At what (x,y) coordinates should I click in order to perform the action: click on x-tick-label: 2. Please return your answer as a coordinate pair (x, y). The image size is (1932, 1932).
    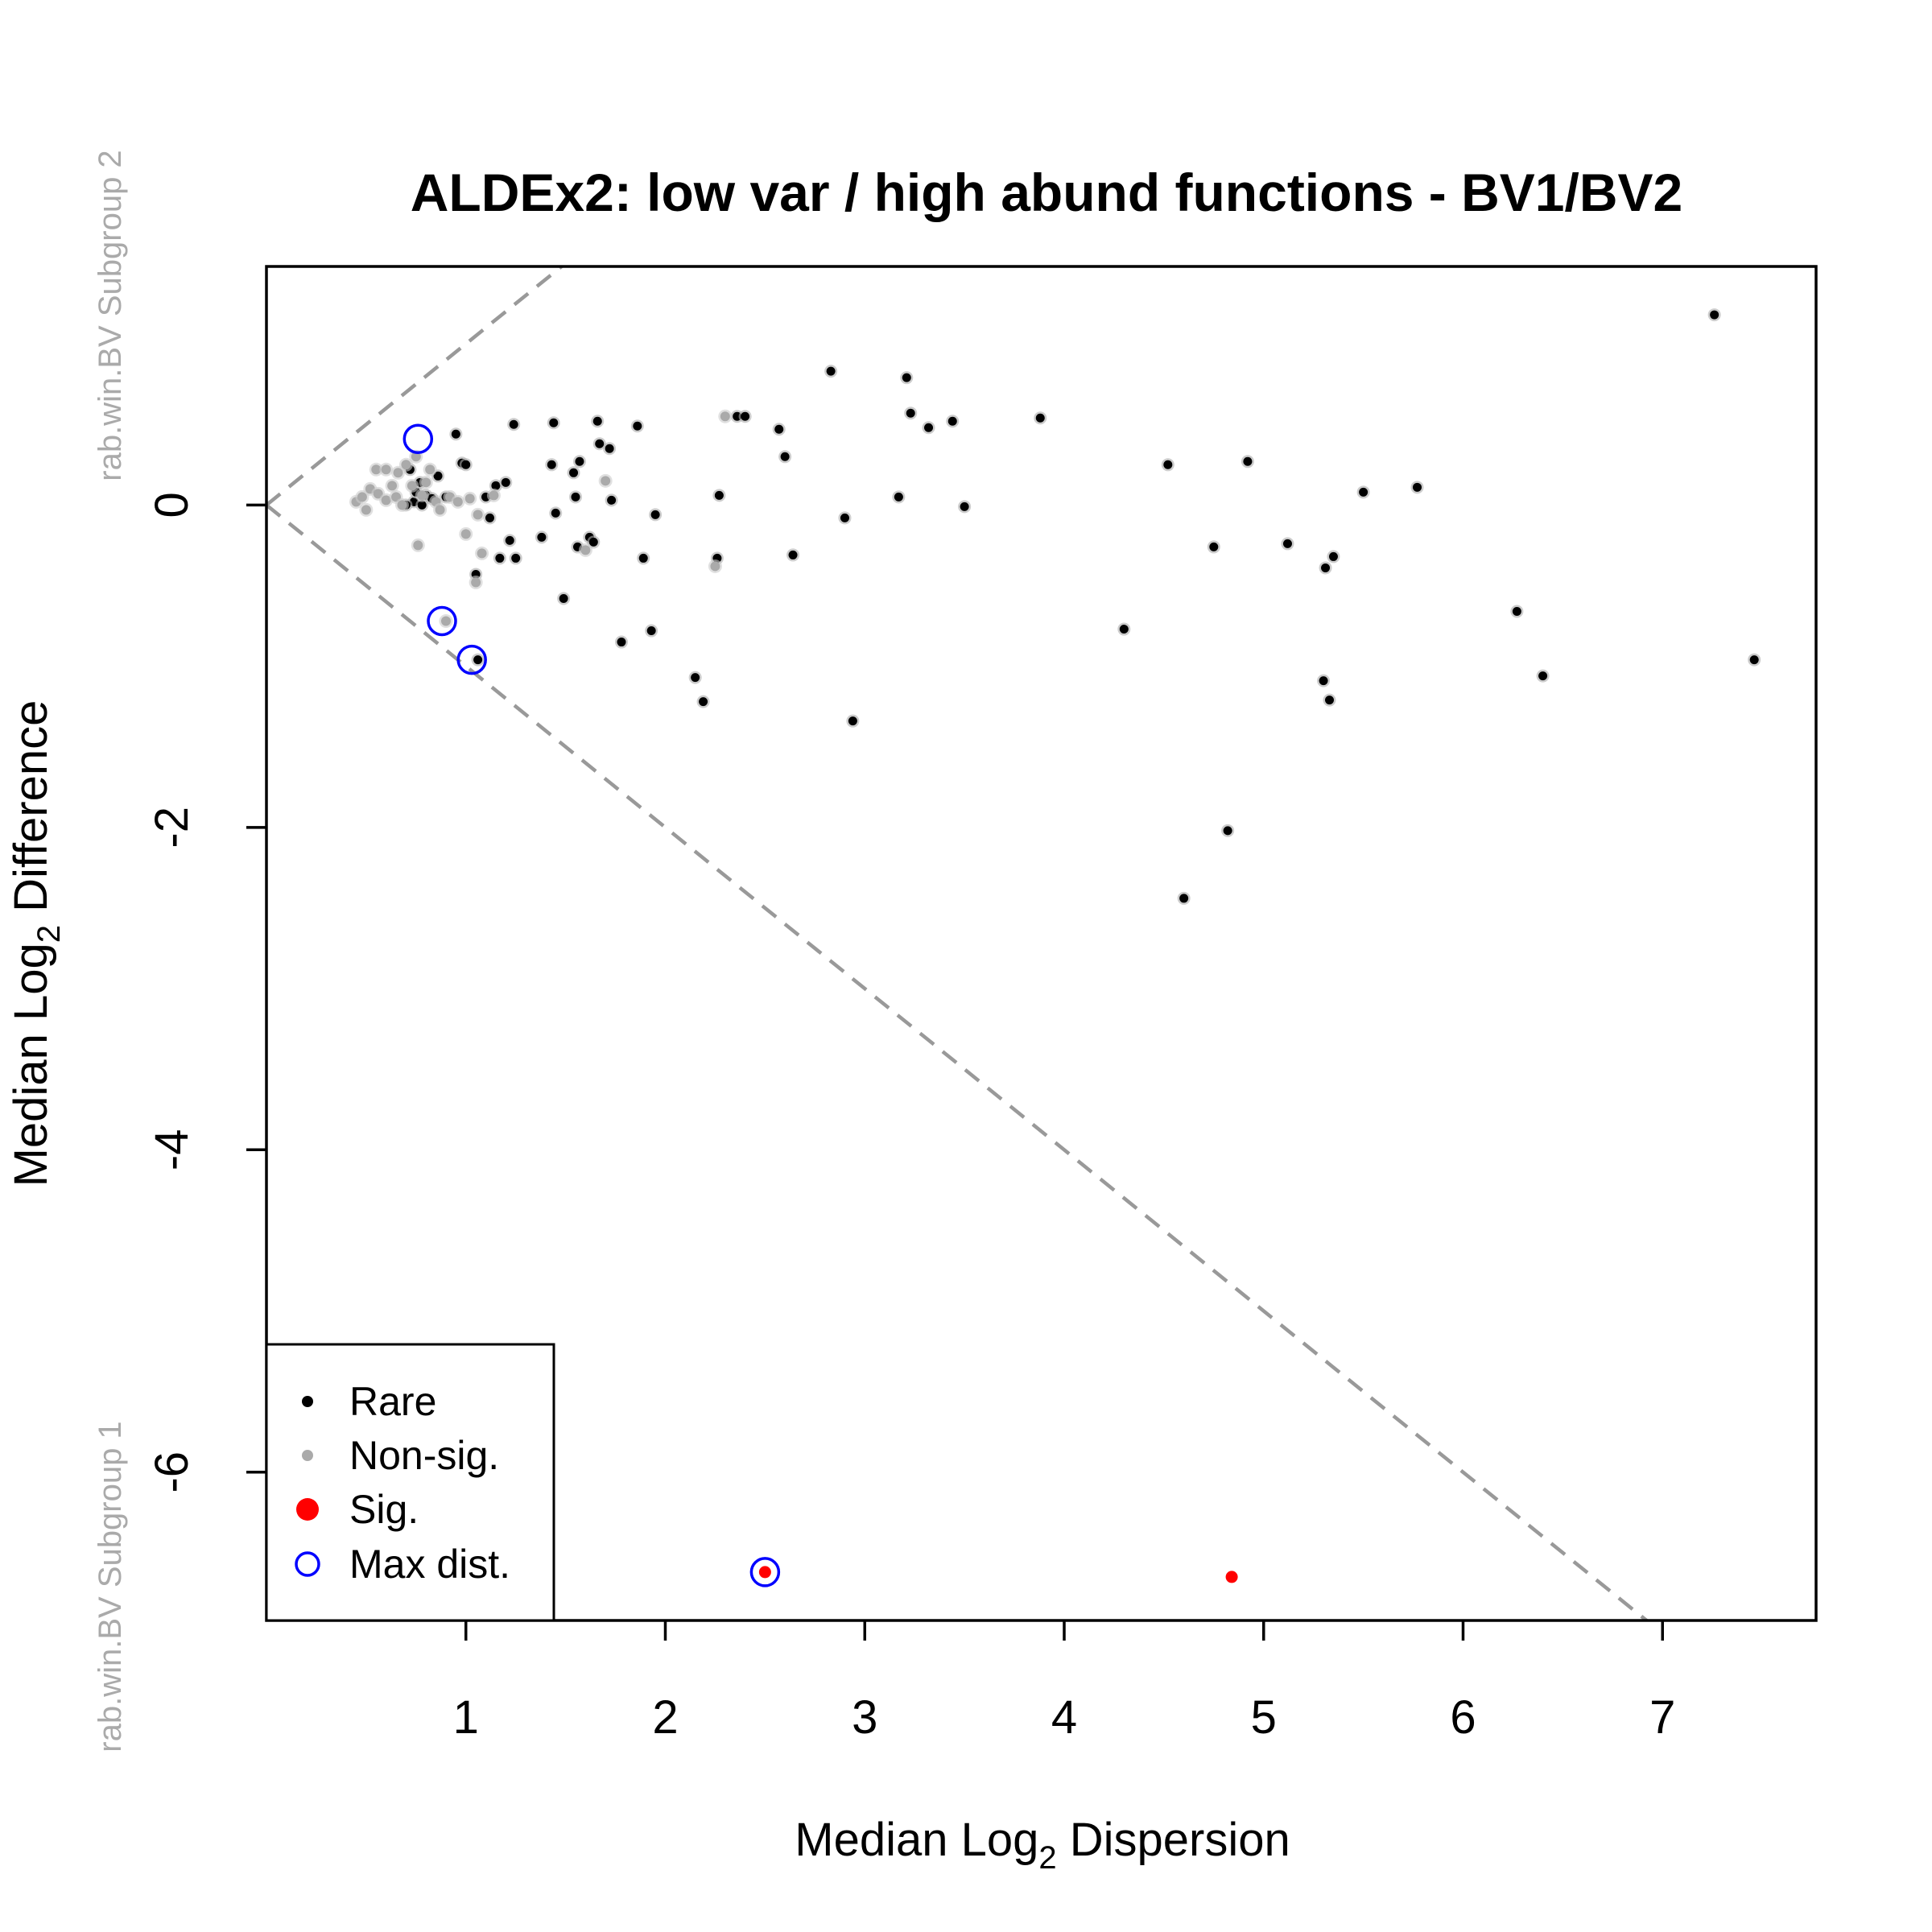
    Looking at the image, I should click on (665, 1717).